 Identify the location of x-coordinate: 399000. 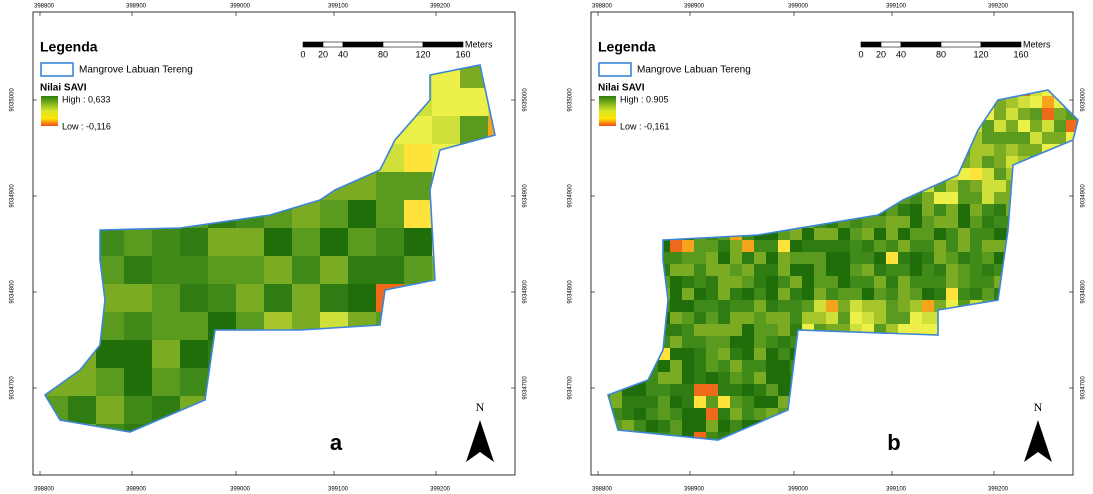
(798, 7).